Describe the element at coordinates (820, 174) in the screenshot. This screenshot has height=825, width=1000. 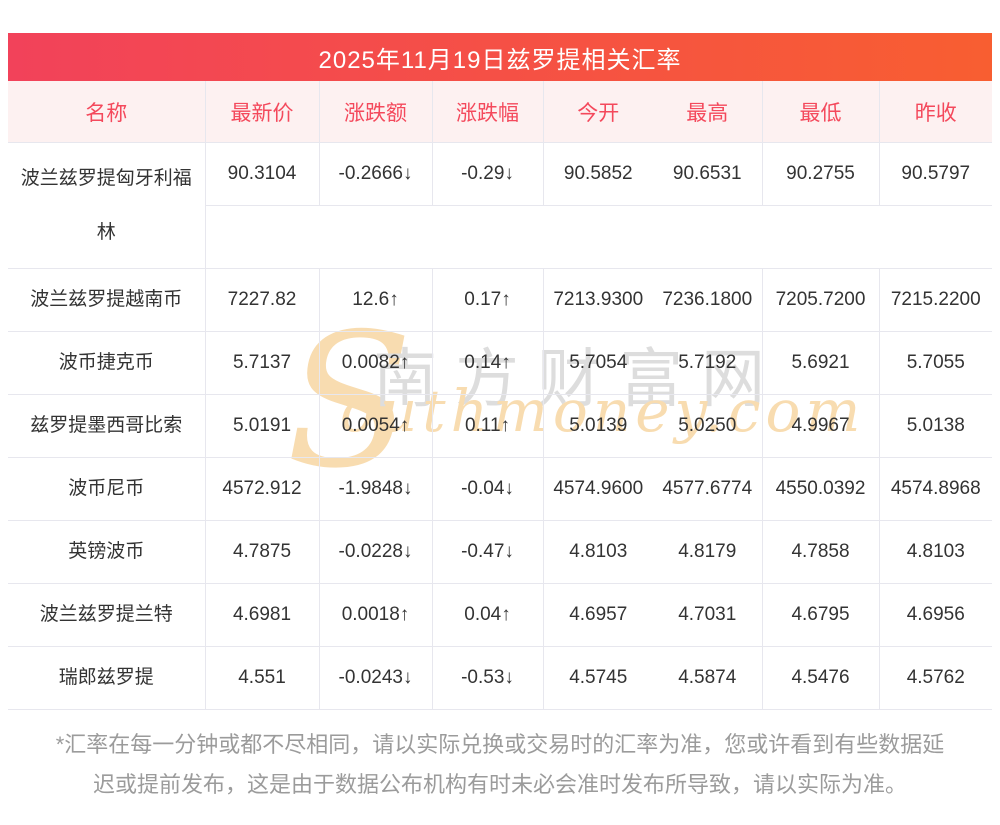
I see `cell-low: 90.2755` at that location.